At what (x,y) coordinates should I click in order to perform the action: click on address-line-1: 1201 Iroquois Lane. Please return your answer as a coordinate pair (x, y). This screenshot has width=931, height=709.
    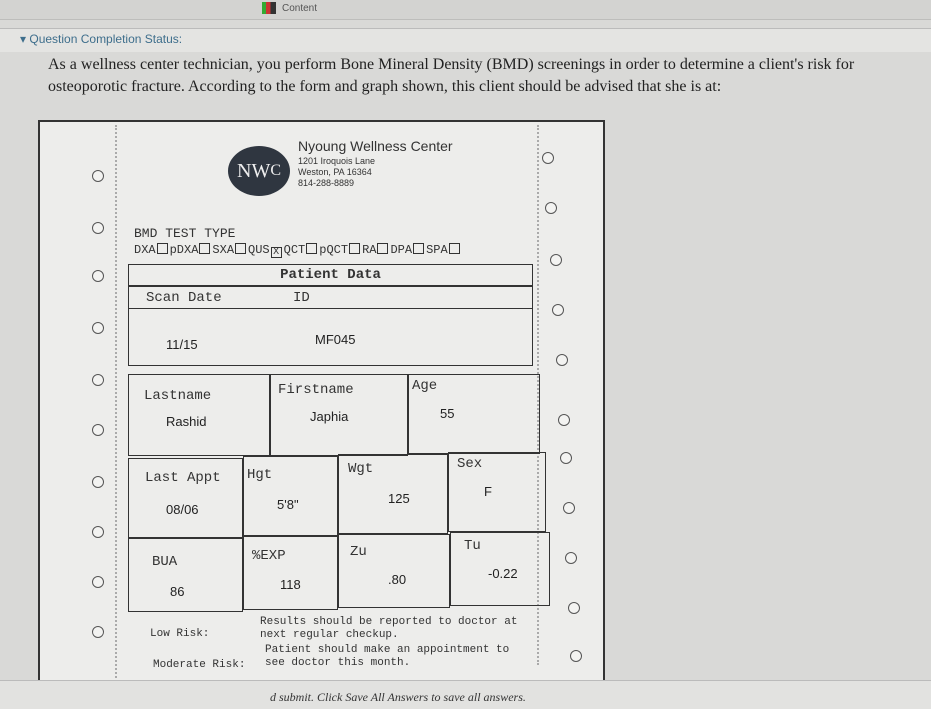
    Looking at the image, I should click on (337, 161).